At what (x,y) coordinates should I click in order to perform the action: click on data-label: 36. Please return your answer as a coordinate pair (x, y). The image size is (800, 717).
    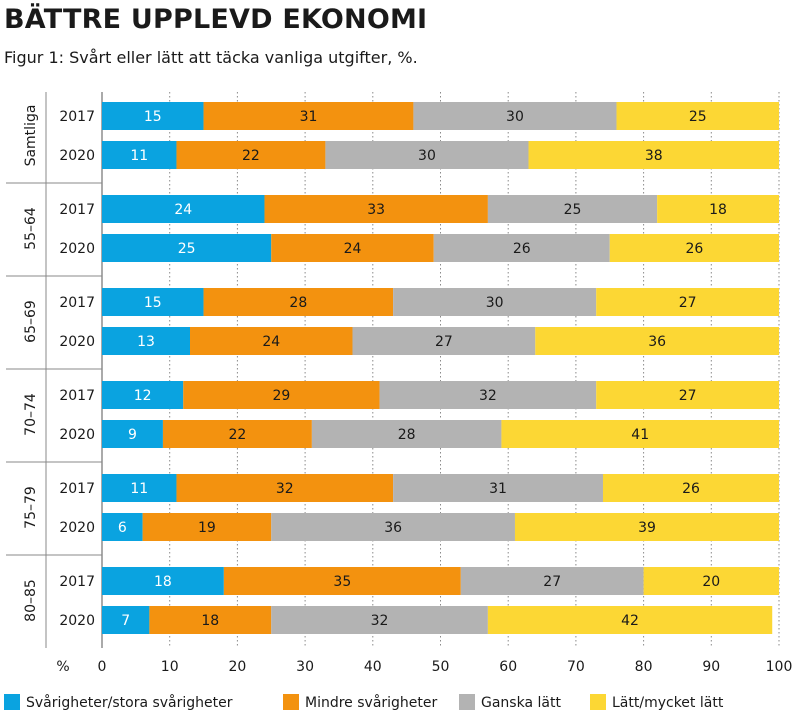
    Looking at the image, I should click on (657, 342).